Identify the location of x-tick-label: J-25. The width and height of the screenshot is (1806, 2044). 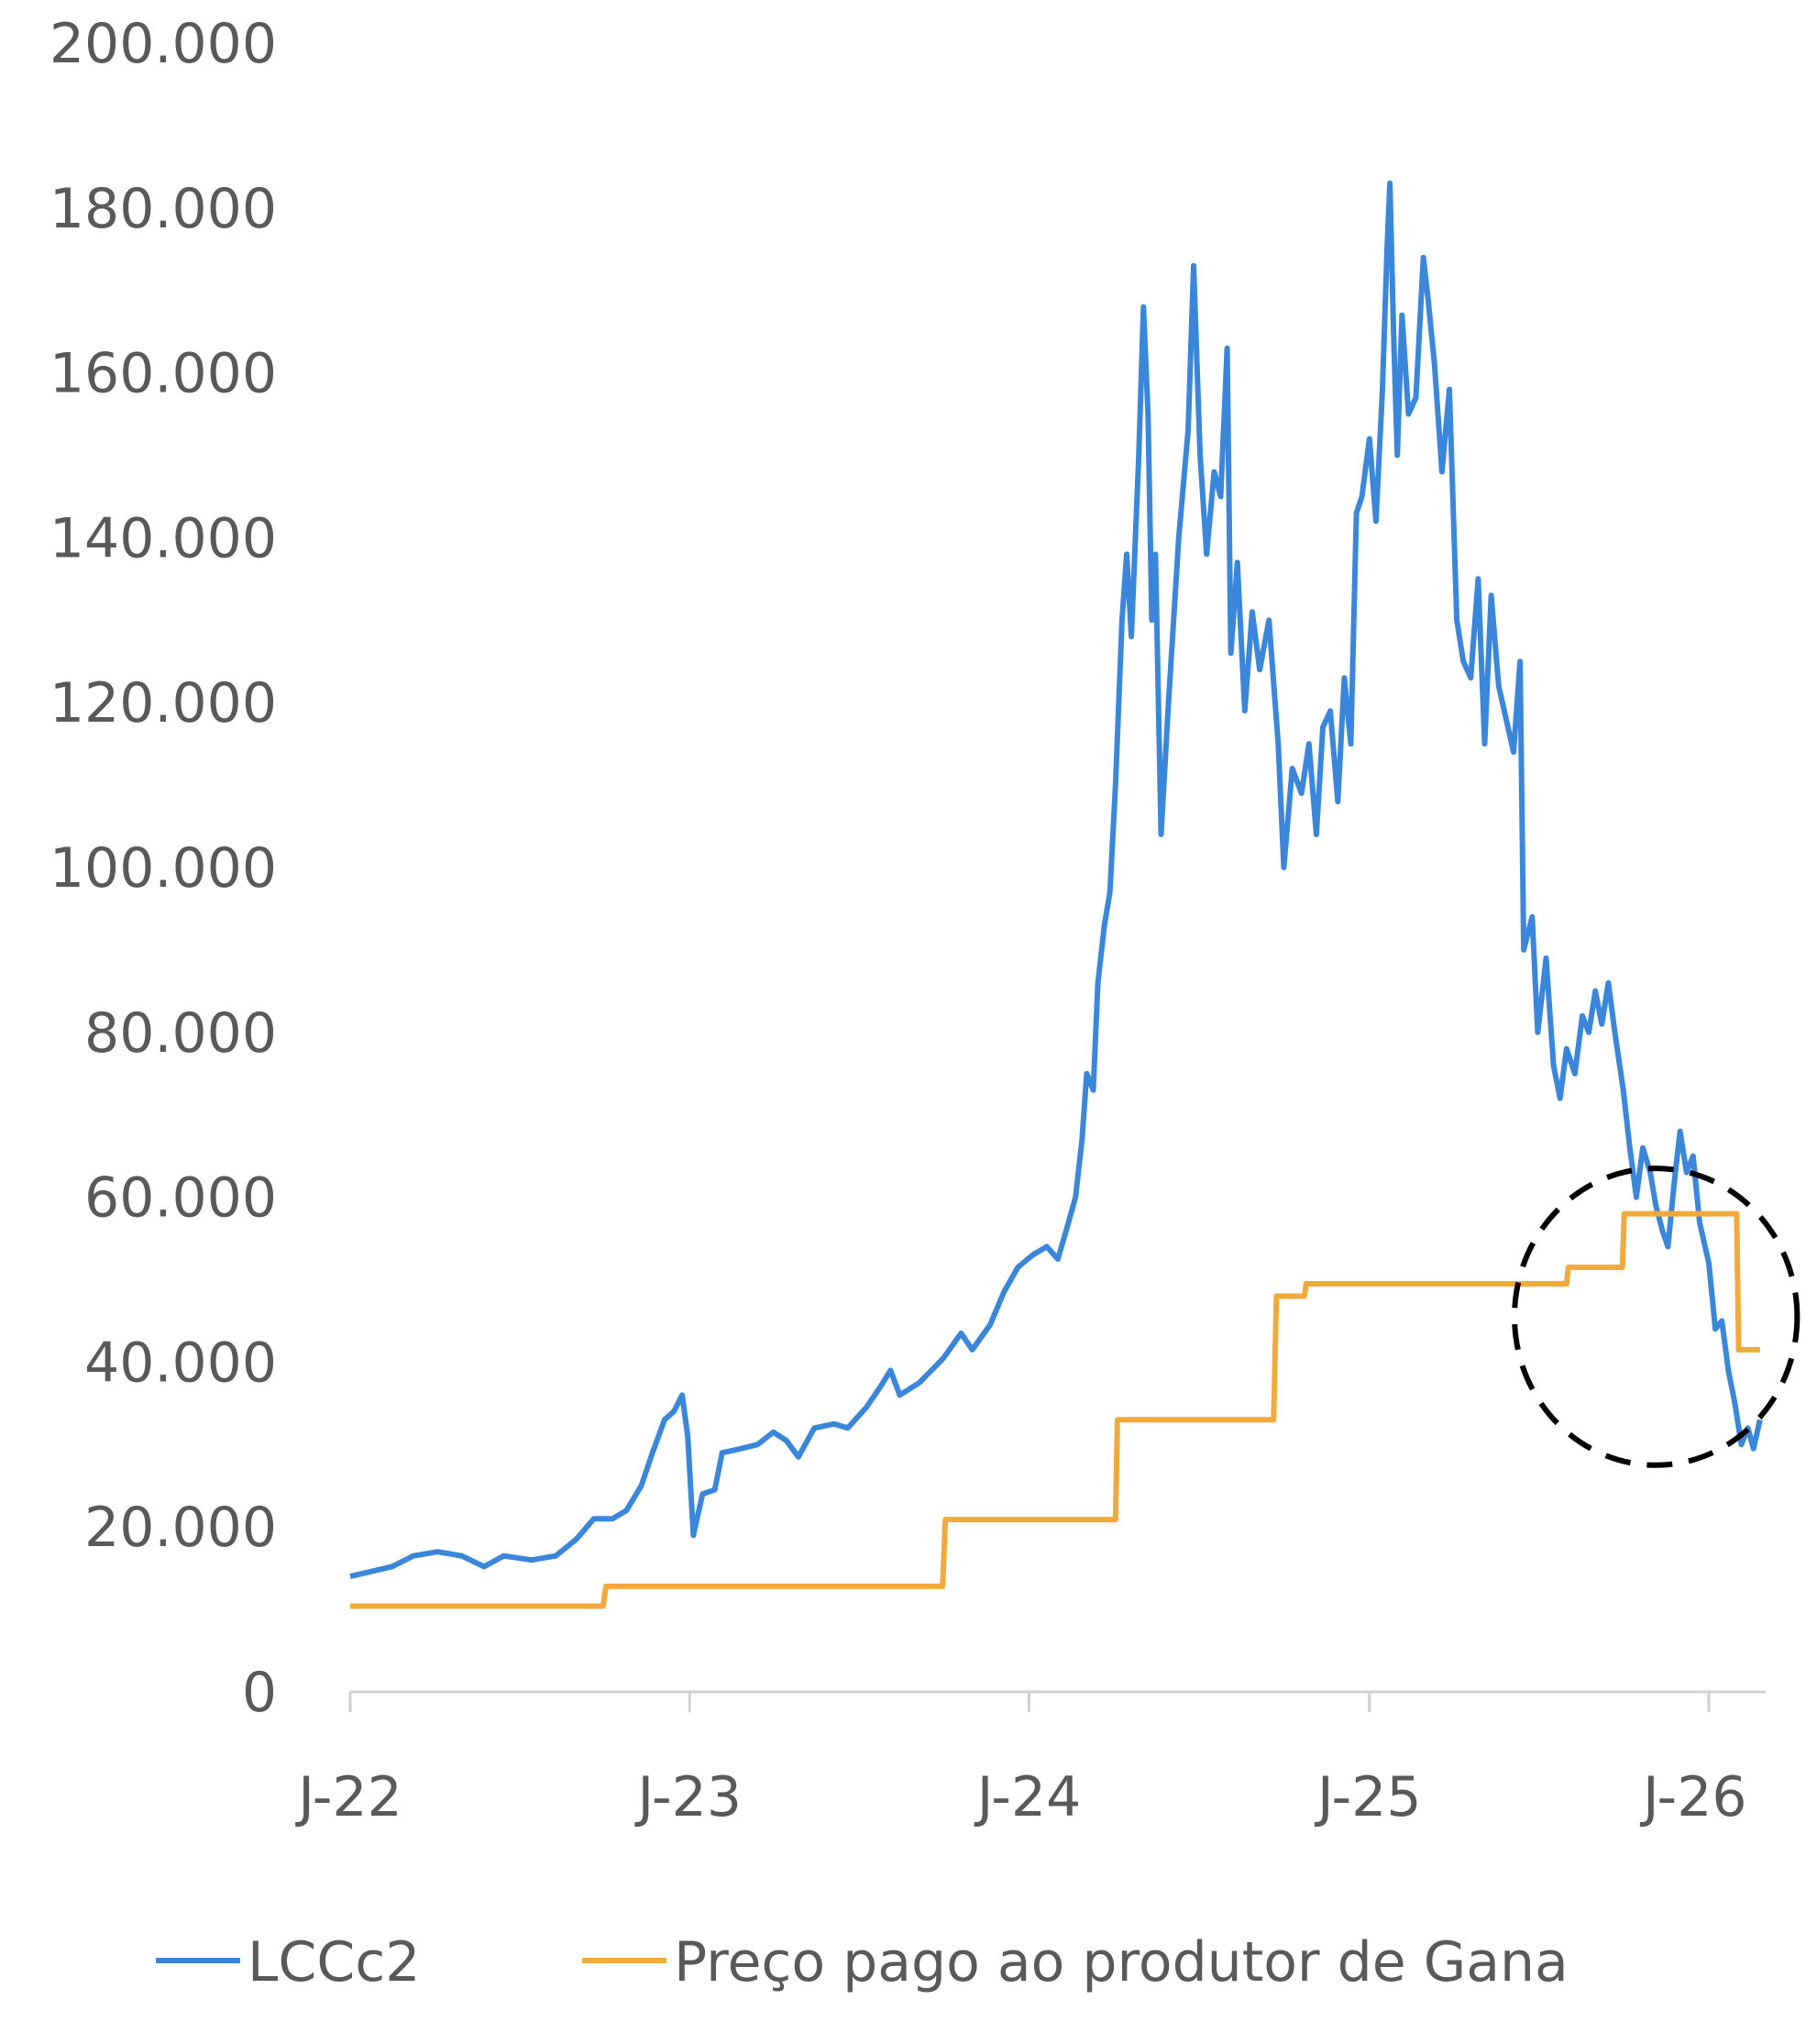
(1368, 1797).